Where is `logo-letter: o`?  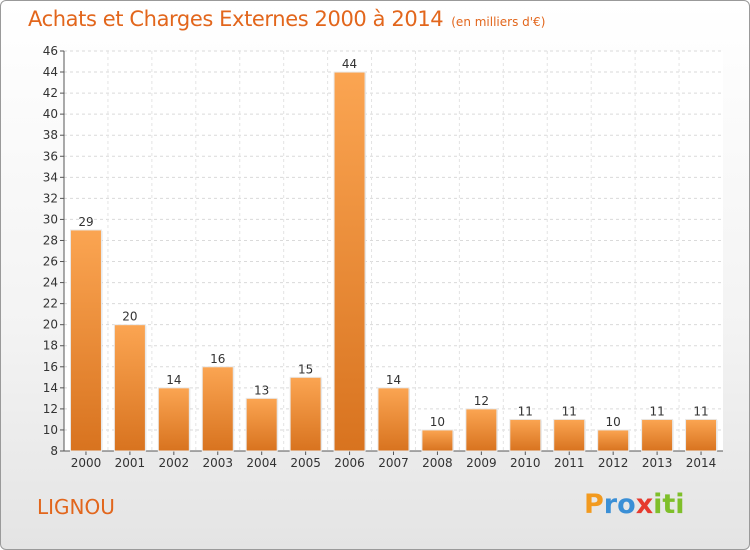
logo-letter: o is located at coordinates (626, 504).